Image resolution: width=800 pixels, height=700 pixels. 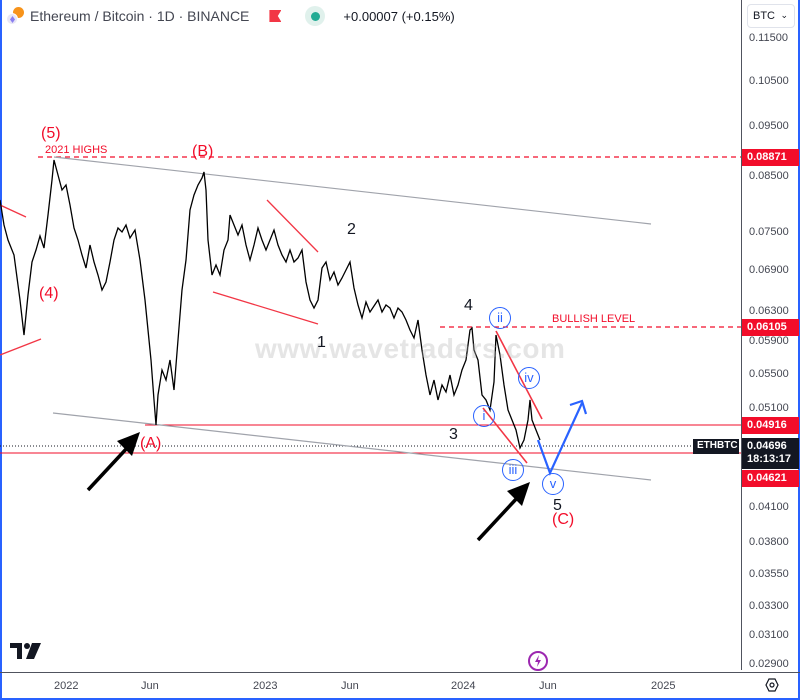 What do you see at coordinates (400, 686) in the screenshot?
I see `time-axis: 2022 Jun 2023 Jun 2024 Jun 2025` at bounding box center [400, 686].